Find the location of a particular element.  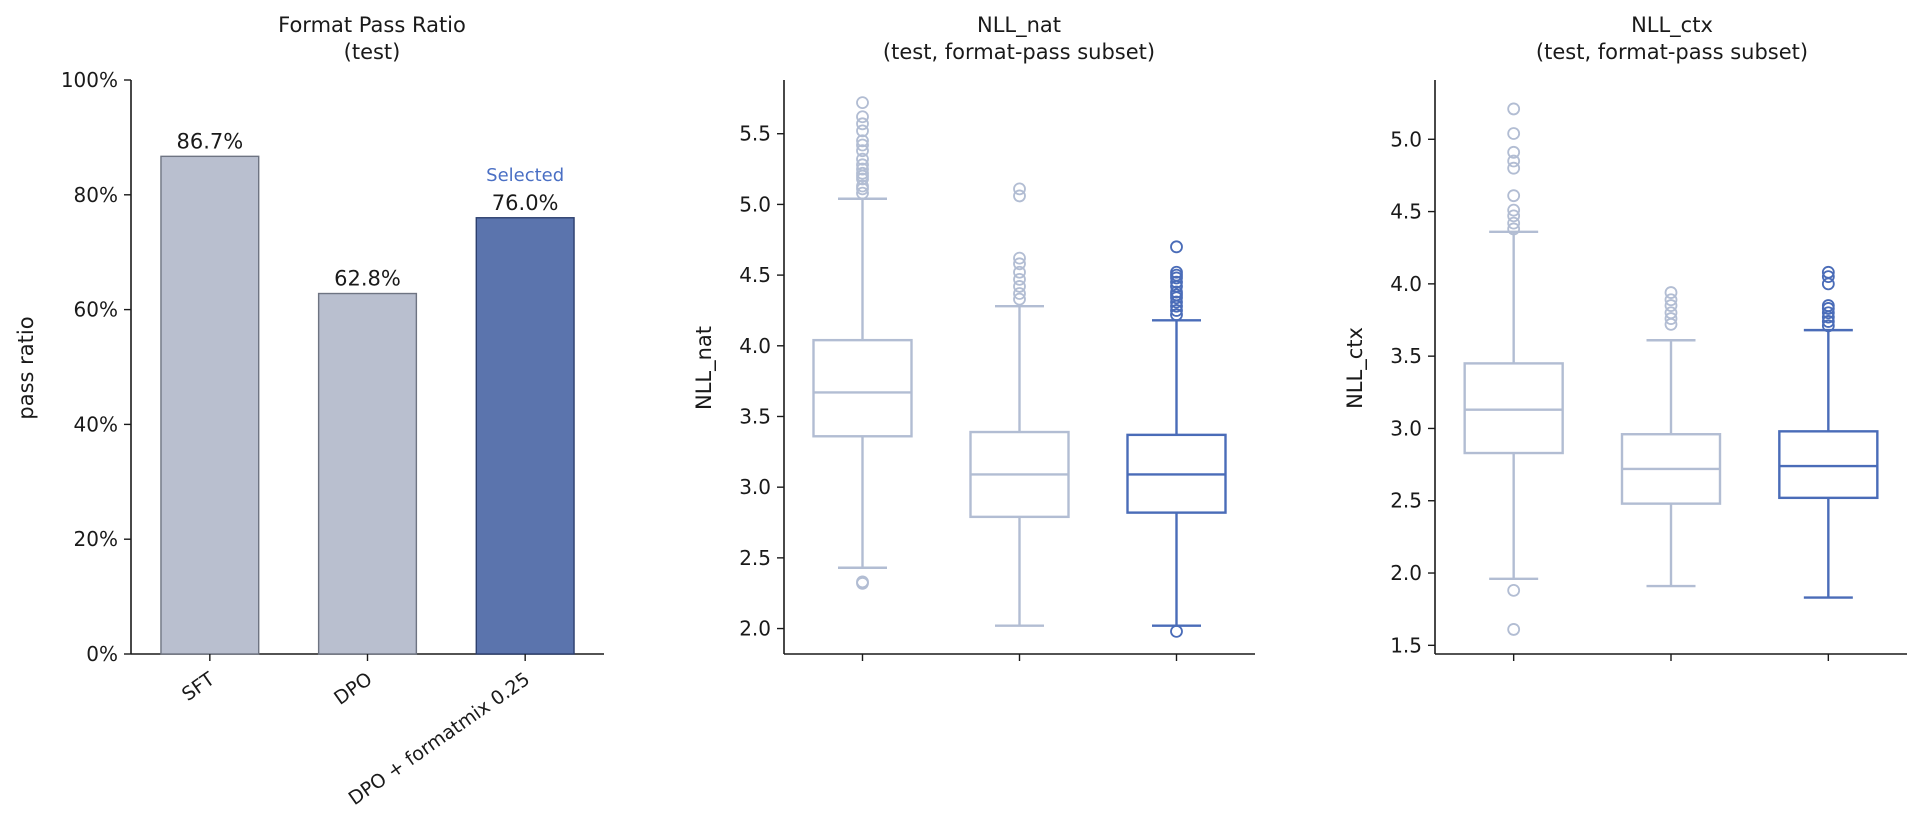

y-tick-label: 0% is located at coordinates (102, 654).